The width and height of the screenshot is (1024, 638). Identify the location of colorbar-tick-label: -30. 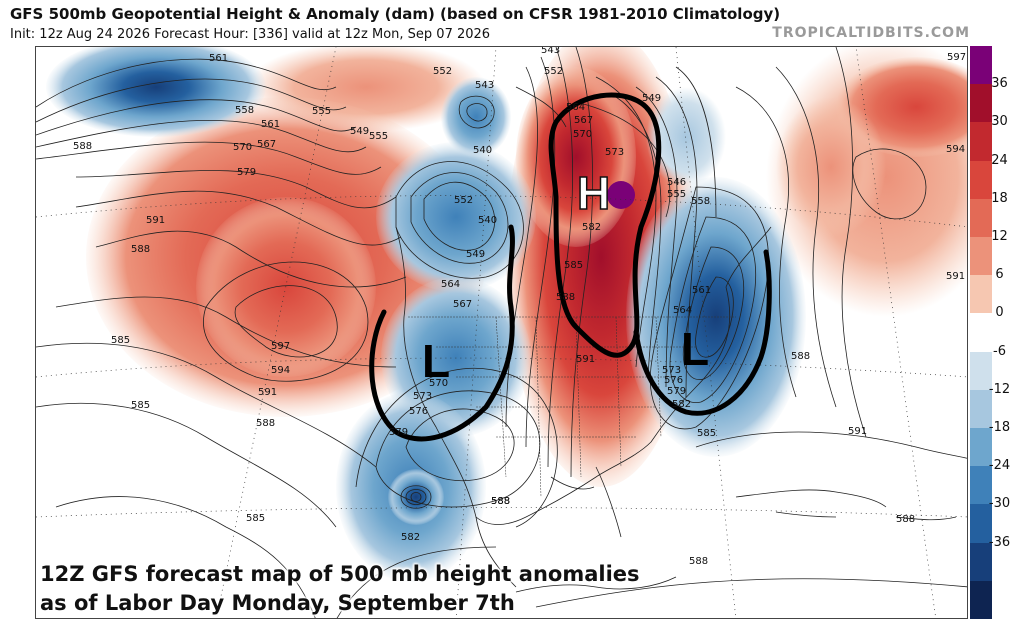
(999, 504).